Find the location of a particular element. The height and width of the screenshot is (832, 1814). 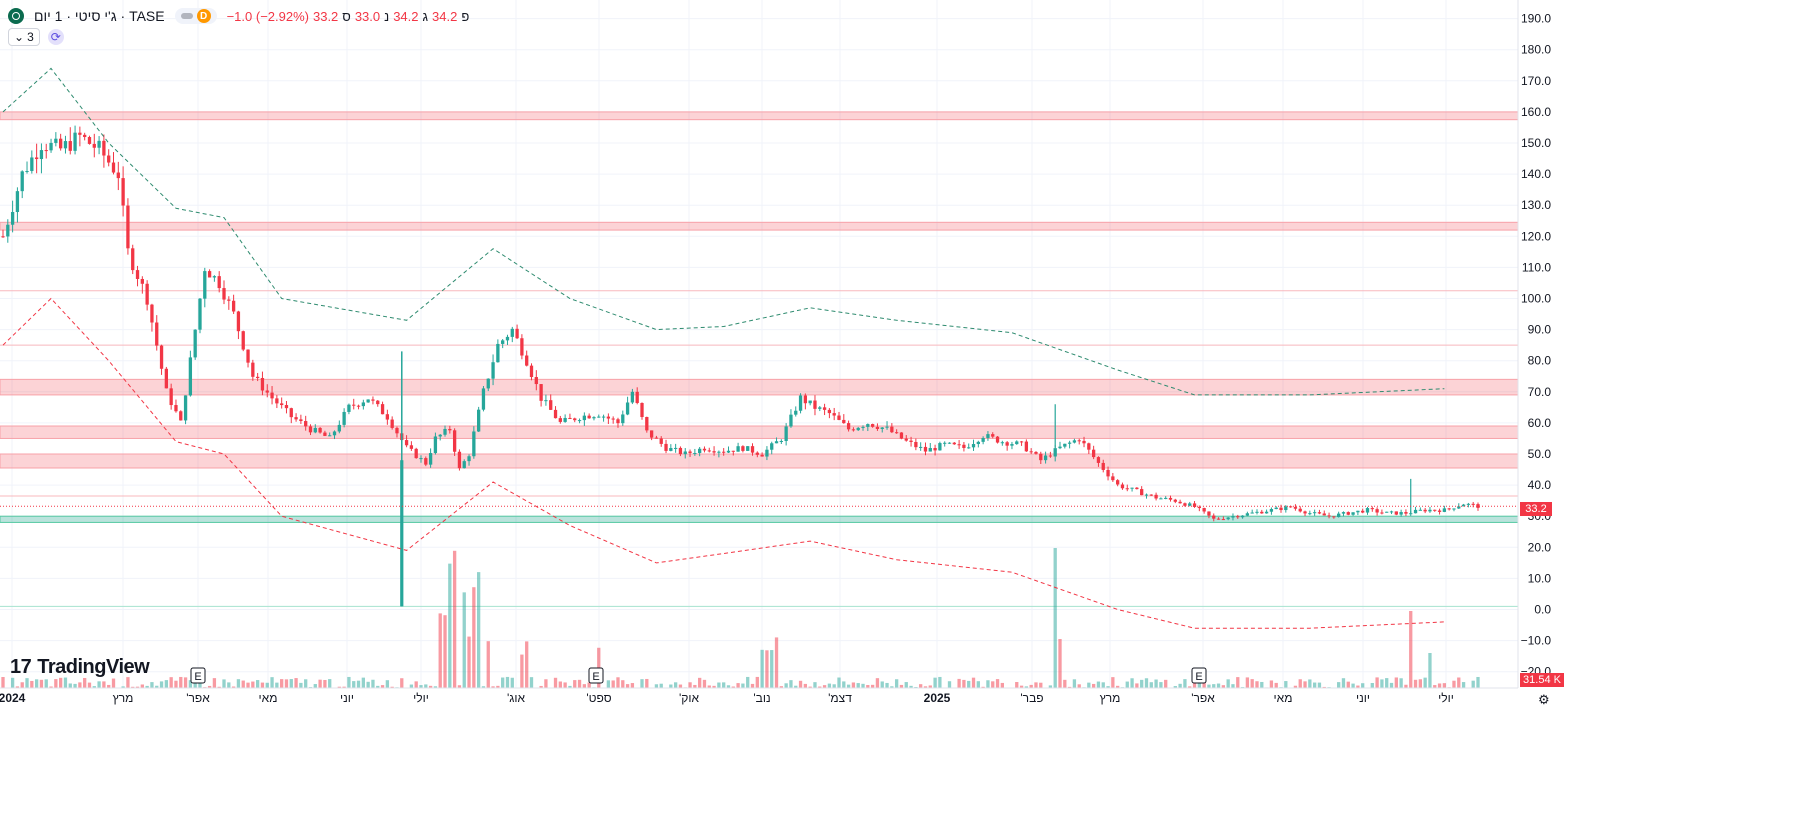

candle-spike-body is located at coordinates (402, 533).